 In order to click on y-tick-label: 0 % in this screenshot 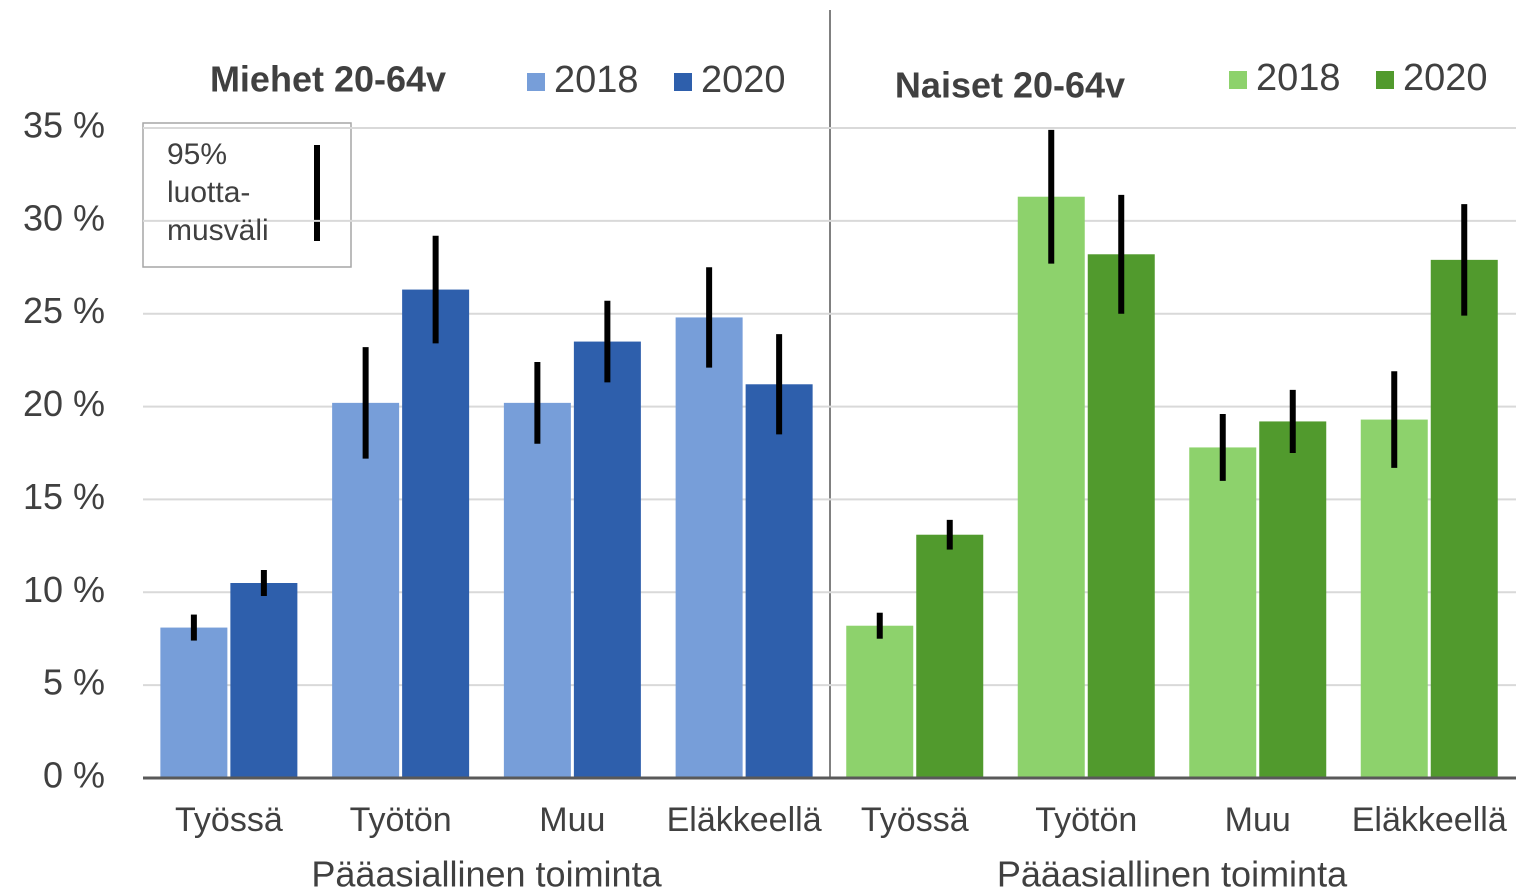, I will do `click(74, 775)`.